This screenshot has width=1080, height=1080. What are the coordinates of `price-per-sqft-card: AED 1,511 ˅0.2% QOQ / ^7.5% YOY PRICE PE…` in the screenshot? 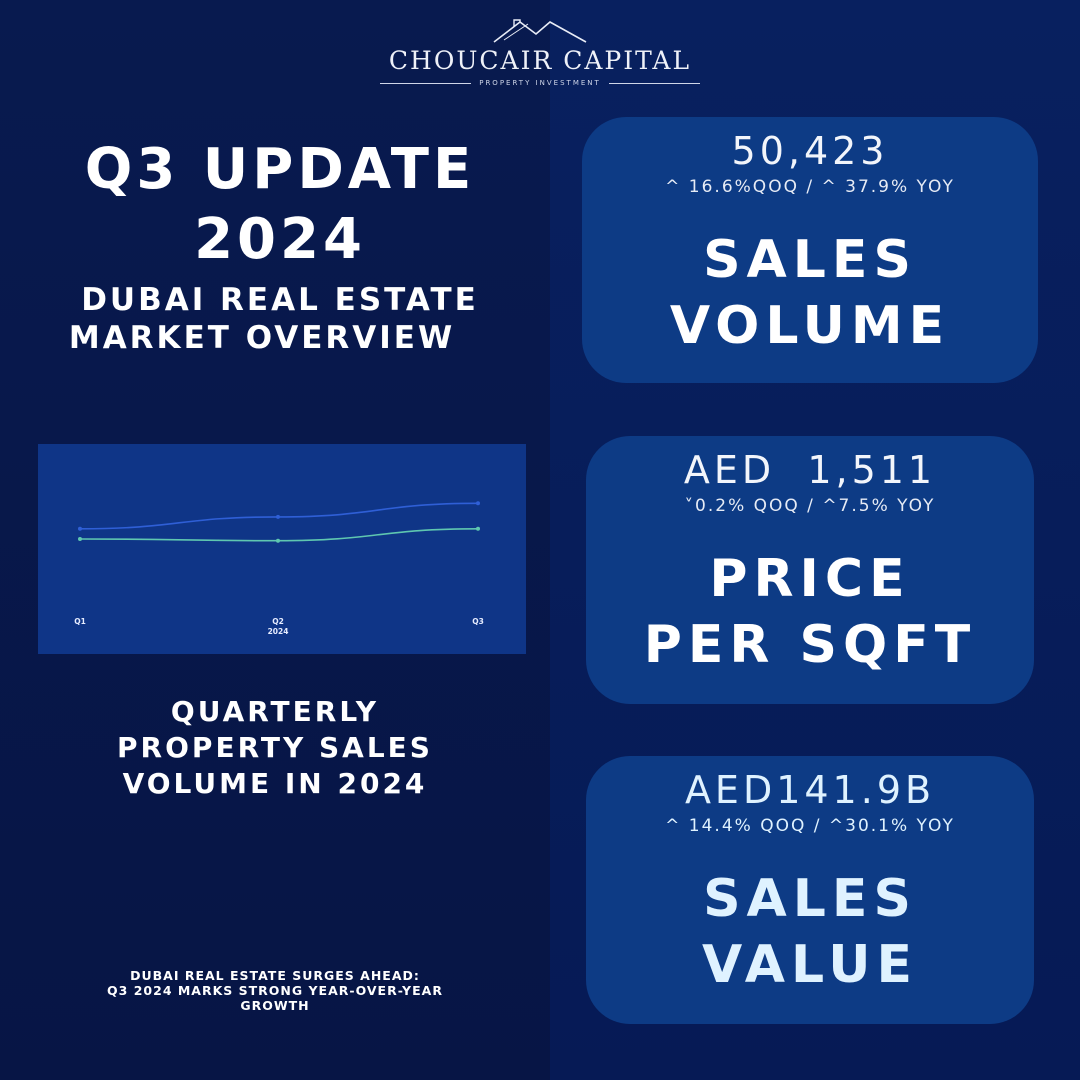 It's located at (810, 570).